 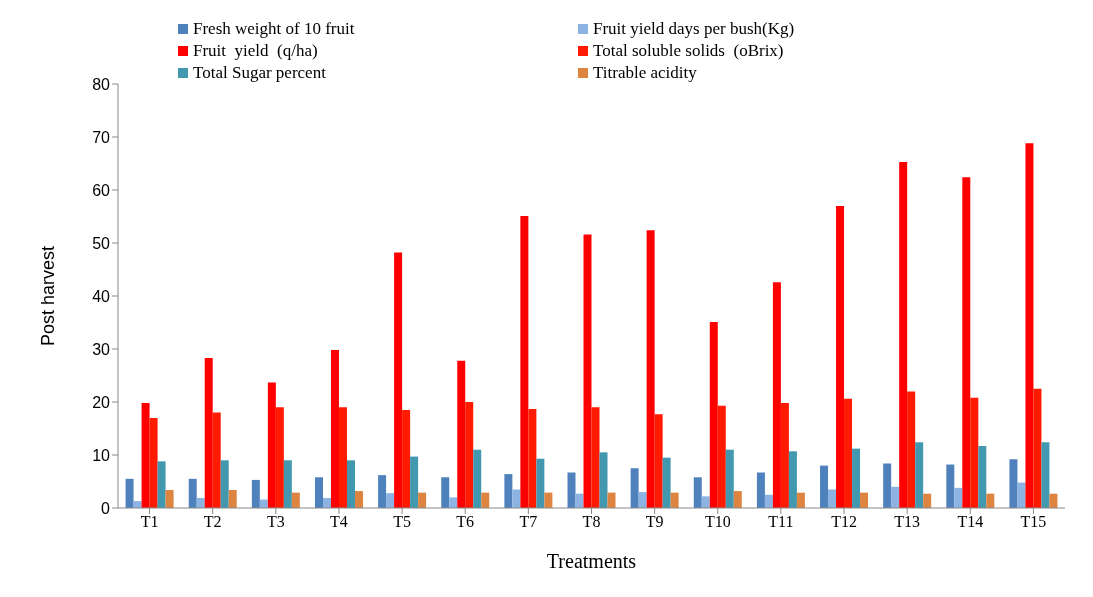 What do you see at coordinates (255, 51) in the screenshot?
I see `legend-label: Fruit yield (q/ha)` at bounding box center [255, 51].